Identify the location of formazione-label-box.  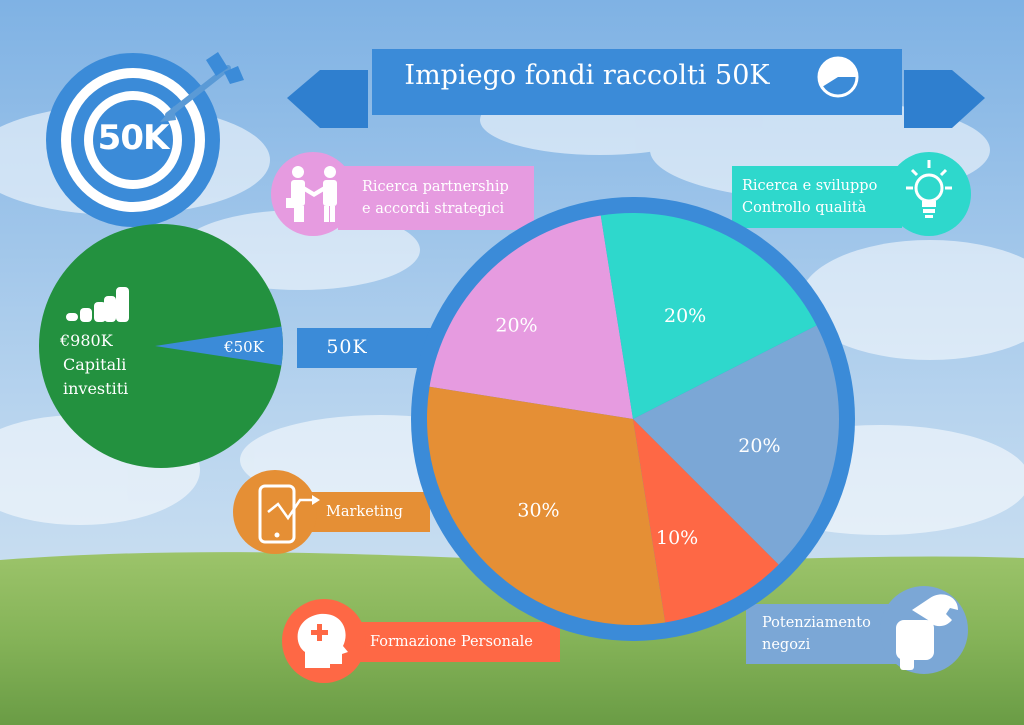
(447, 642).